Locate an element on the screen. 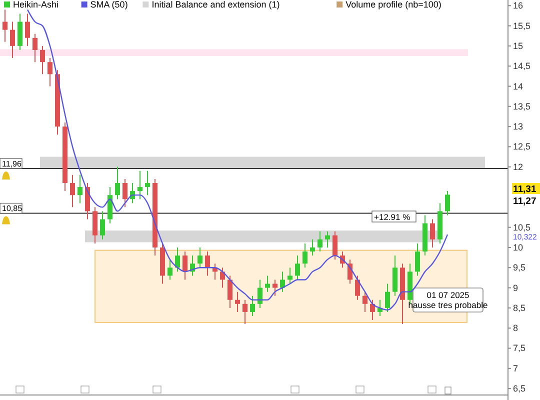  y-tick-label: 7 is located at coordinates (515, 368).